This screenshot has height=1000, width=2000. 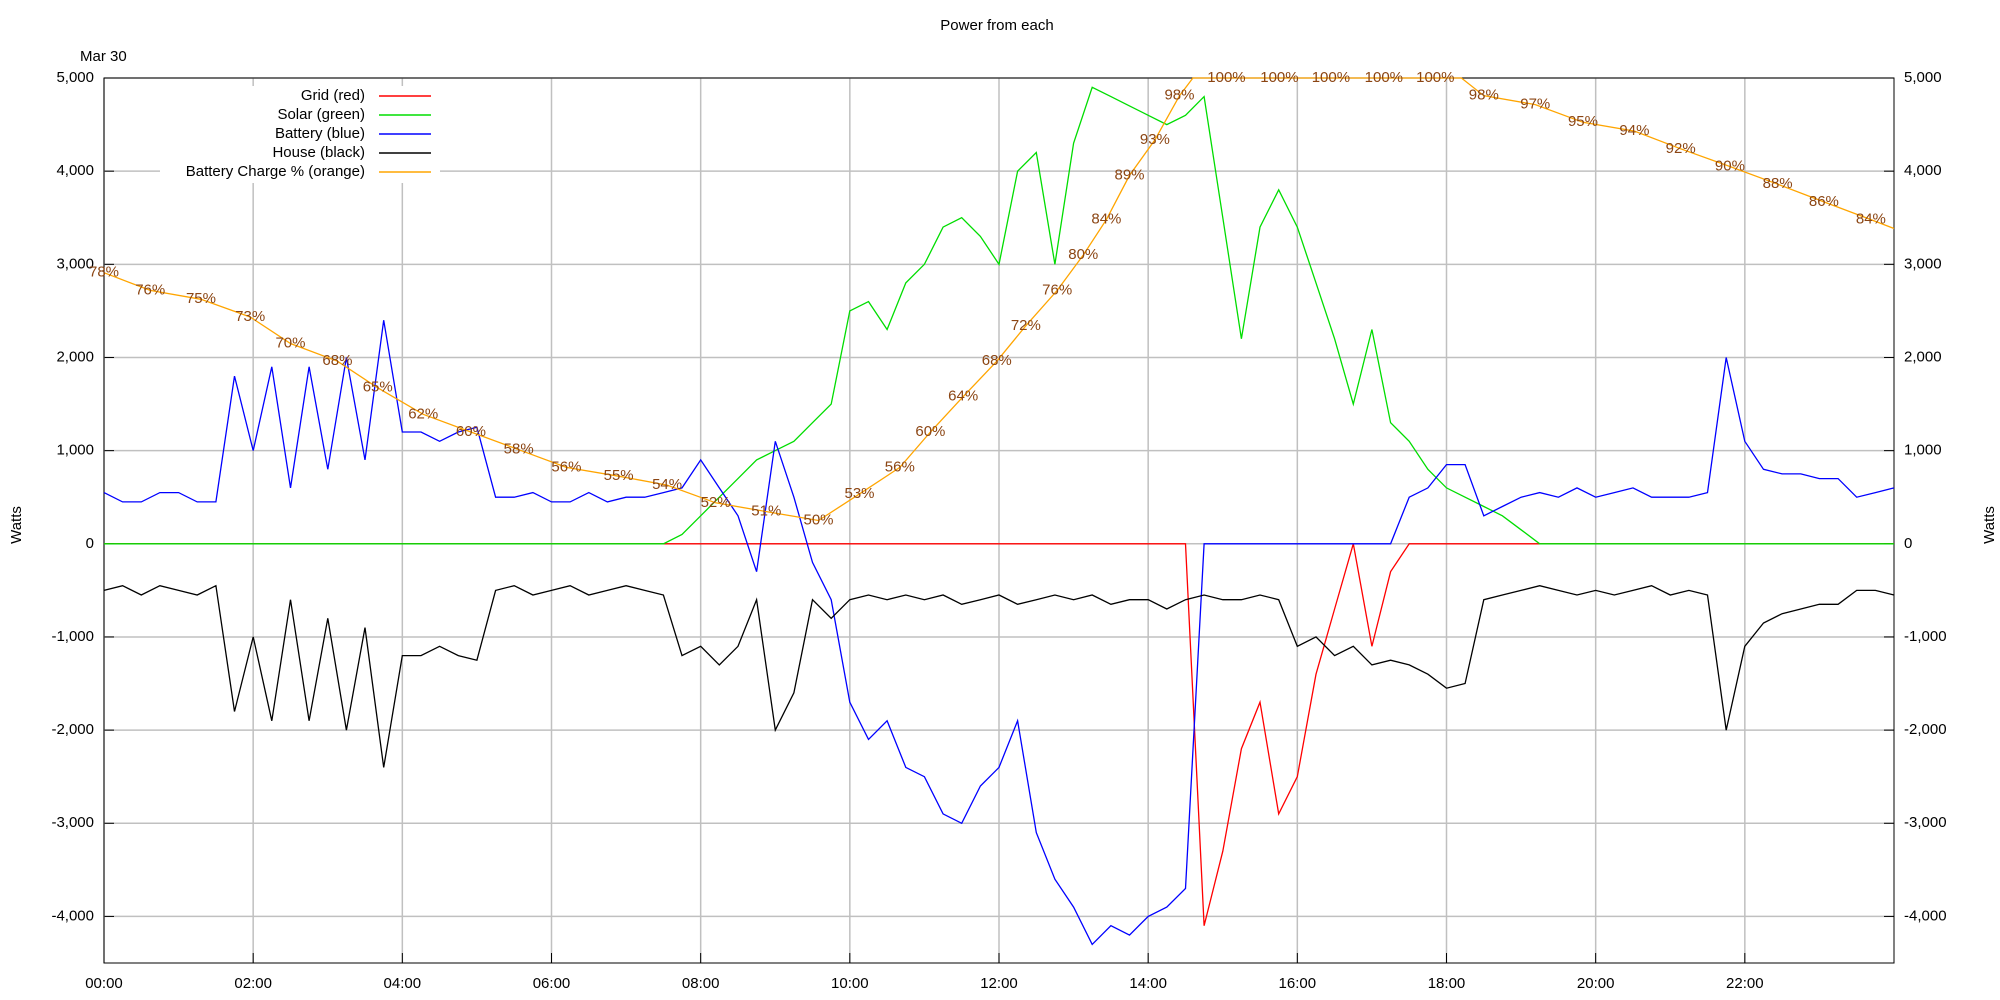 I want to click on y2-tick-label: 2,000, so click(x=1923, y=356).